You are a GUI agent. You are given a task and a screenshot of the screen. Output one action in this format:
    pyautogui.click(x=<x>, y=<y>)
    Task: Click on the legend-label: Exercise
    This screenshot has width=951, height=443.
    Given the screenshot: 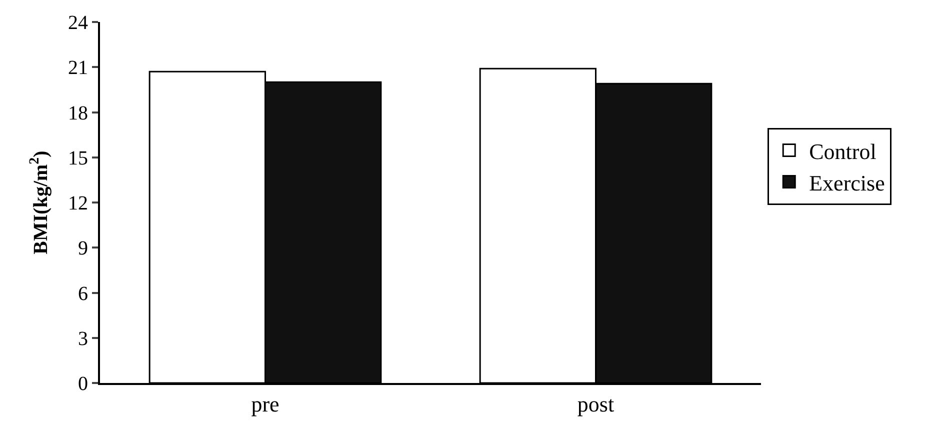 What is the action you would take?
    pyautogui.click(x=847, y=183)
    